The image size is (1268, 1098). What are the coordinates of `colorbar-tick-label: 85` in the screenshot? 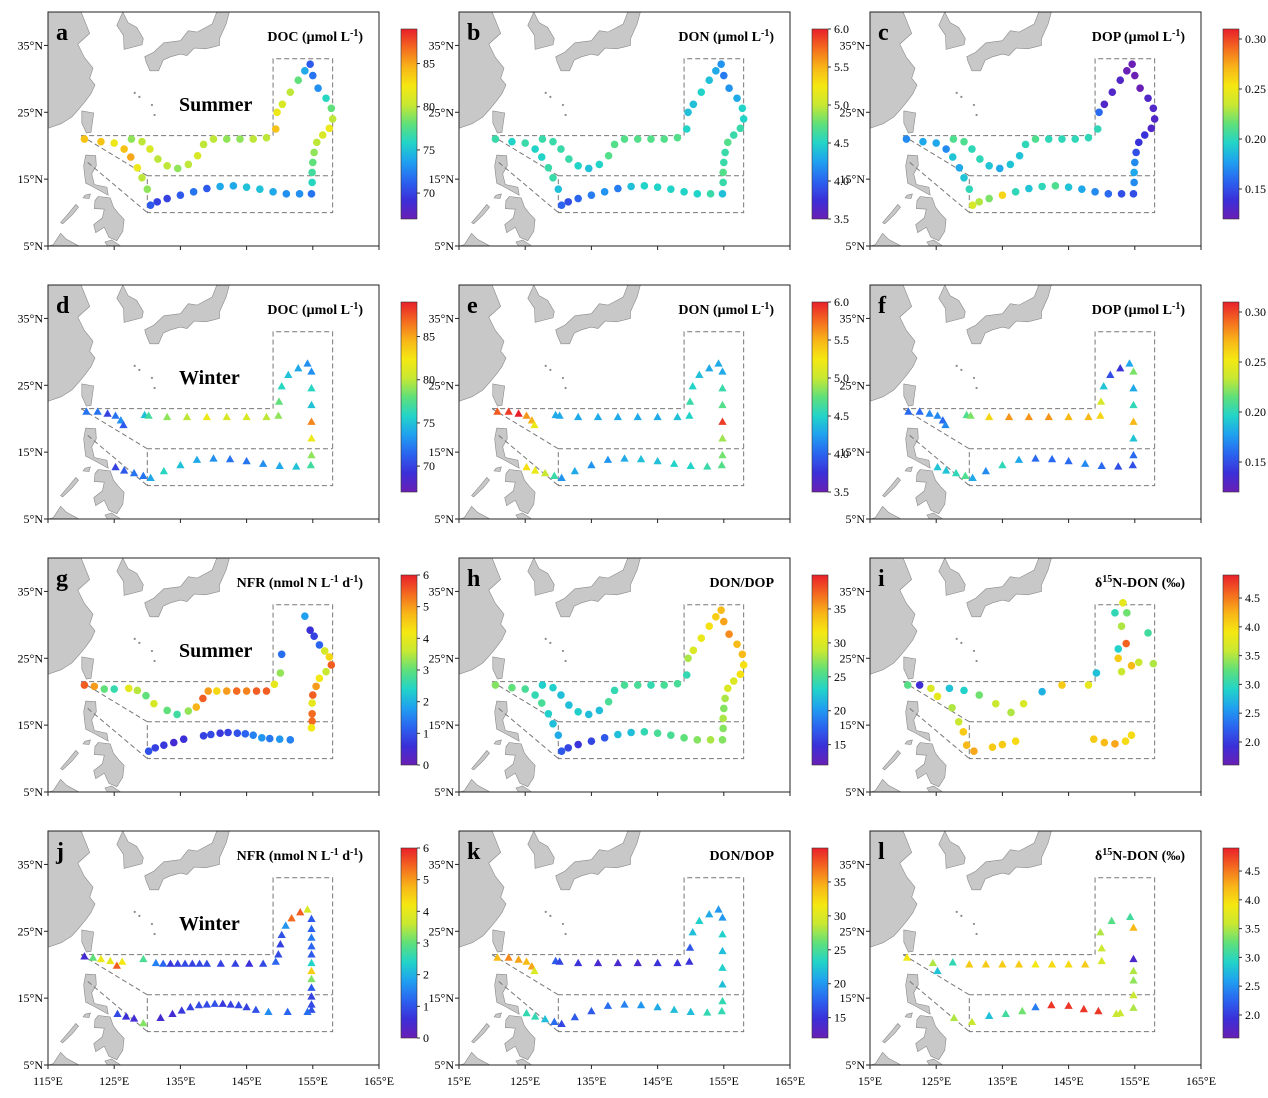 It's located at (429, 64).